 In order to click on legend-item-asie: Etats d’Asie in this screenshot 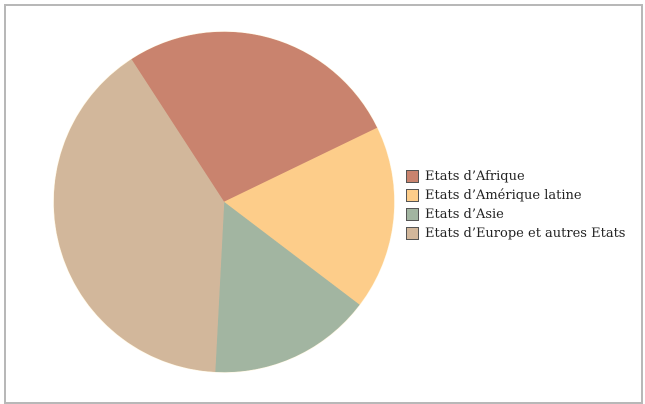, I will do `click(515, 214)`.